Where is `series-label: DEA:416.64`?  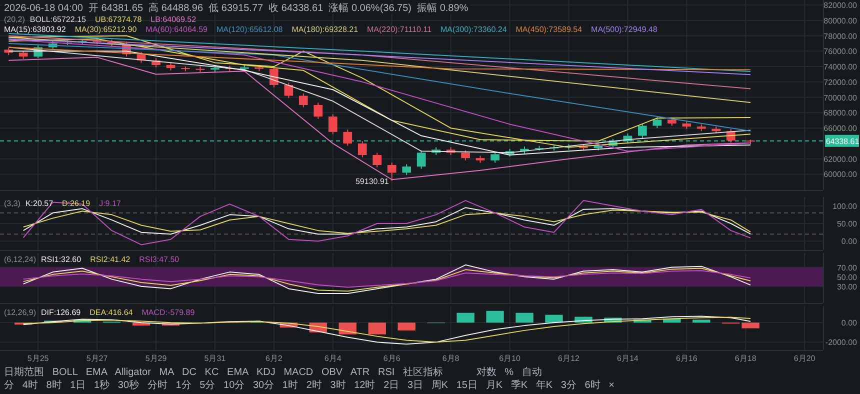
series-label: DEA:416.64 is located at coordinates (112, 312).